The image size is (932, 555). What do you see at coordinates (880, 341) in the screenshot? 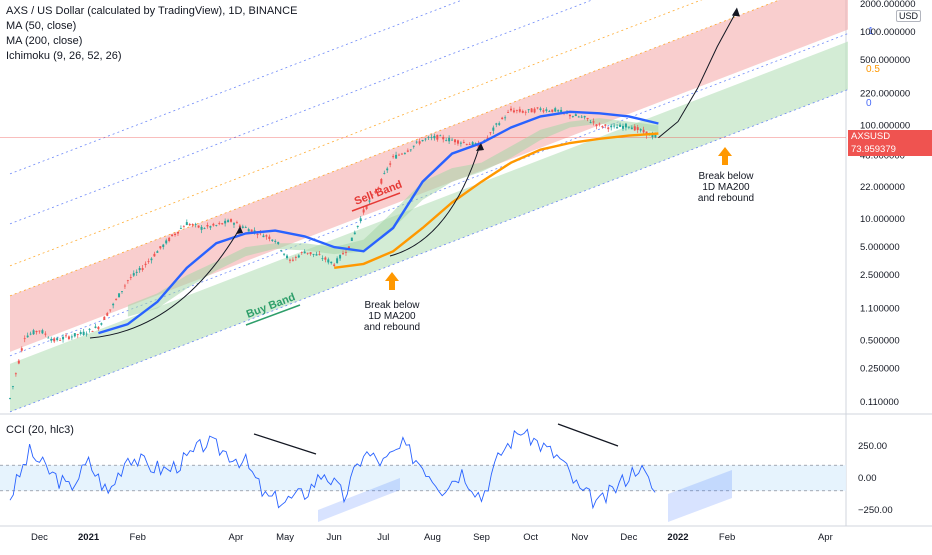
I see `y-tick-label: 0.500000` at bounding box center [880, 341].